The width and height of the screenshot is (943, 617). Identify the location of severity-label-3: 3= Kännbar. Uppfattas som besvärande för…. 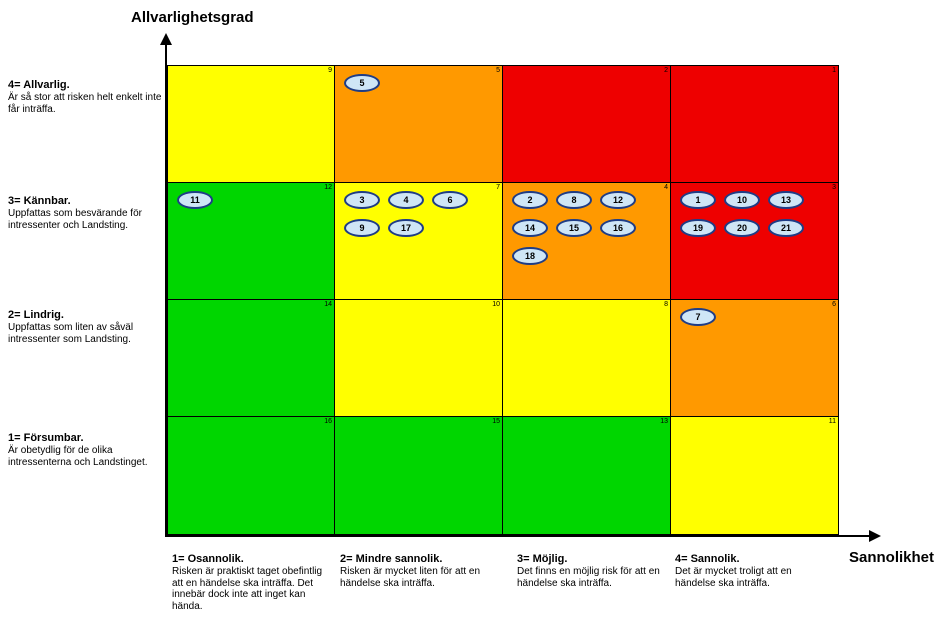
(87, 213).